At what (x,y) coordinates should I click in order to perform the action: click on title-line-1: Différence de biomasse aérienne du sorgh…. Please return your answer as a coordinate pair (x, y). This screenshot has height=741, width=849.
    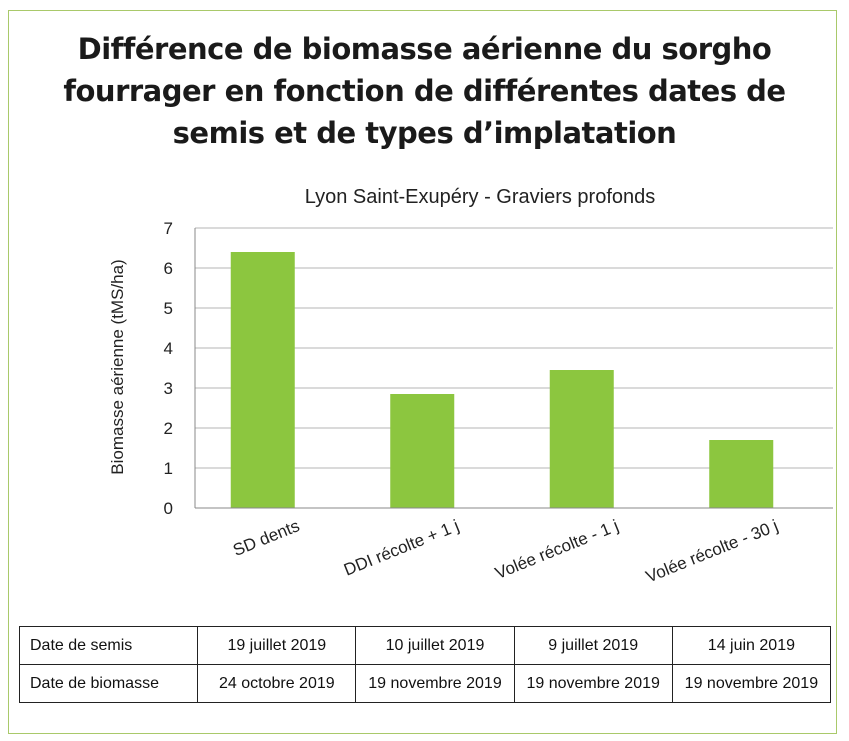
    Looking at the image, I should click on (424, 49).